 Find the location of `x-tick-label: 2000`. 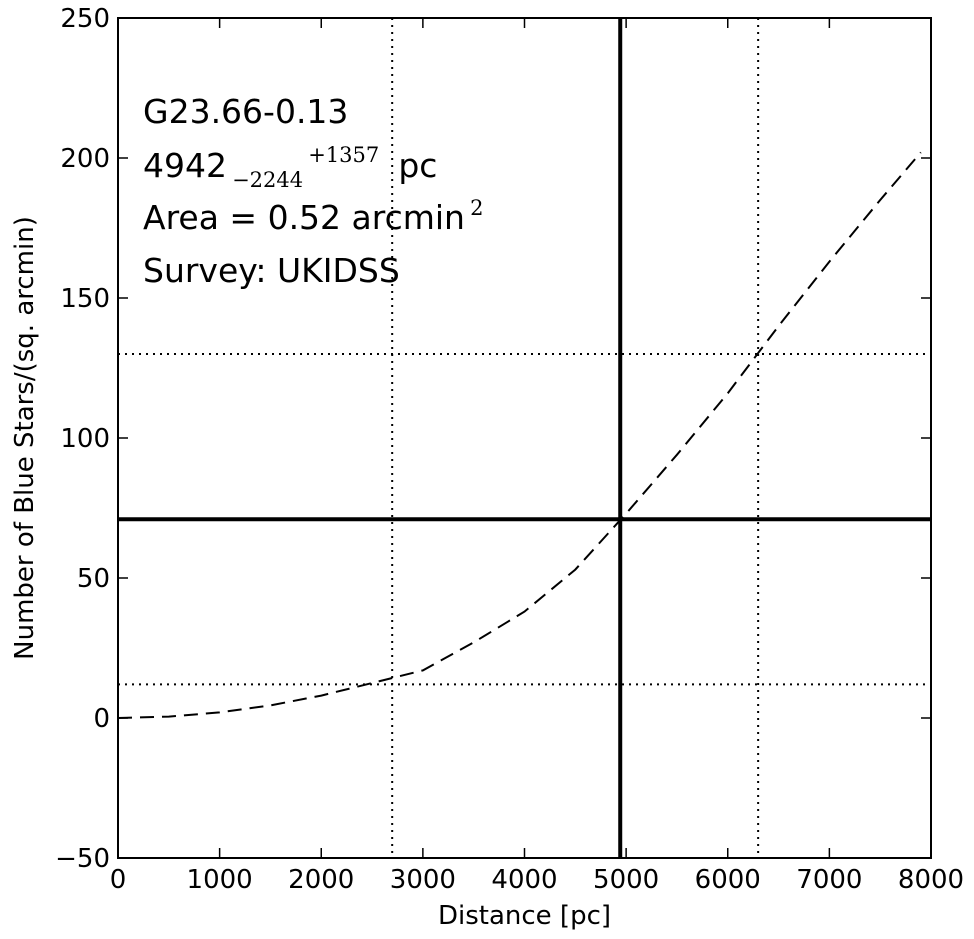

x-tick-label: 2000 is located at coordinates (321, 880).